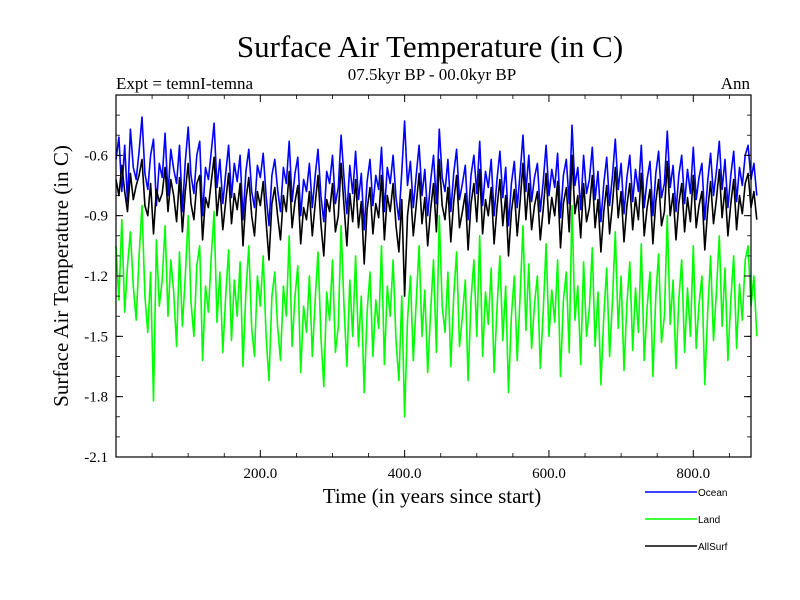 The width and height of the screenshot is (800, 600). Describe the element at coordinates (549, 474) in the screenshot. I see `x-tick-label: 600.0` at that location.